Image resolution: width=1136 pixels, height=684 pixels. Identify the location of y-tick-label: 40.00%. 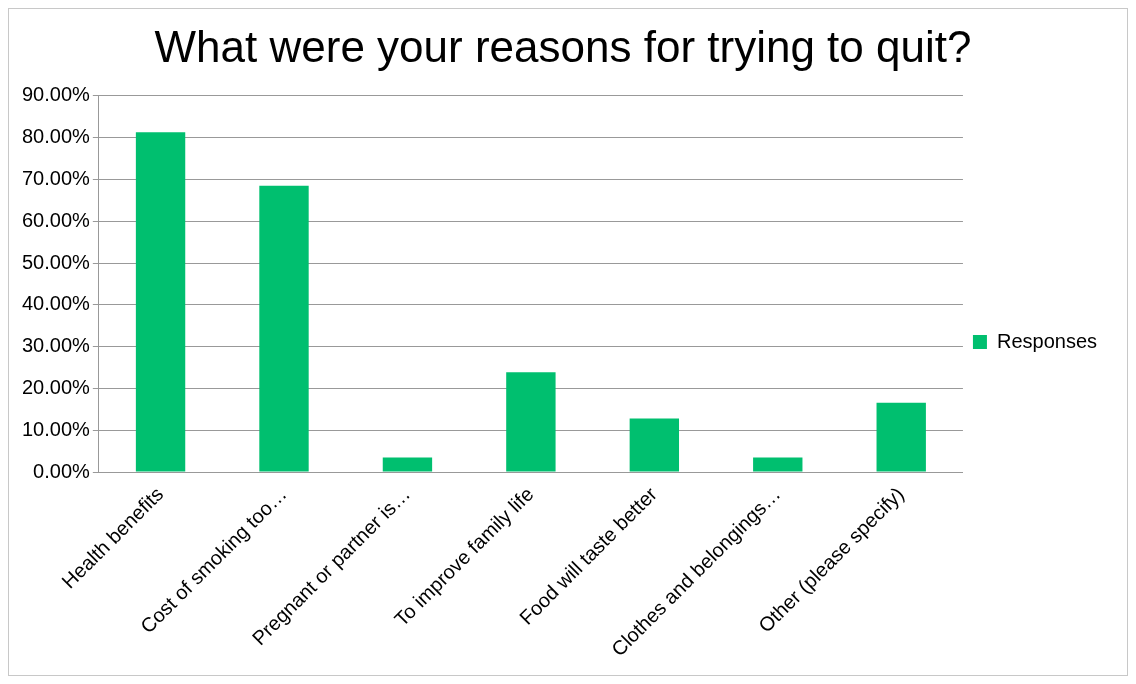
(56, 303).